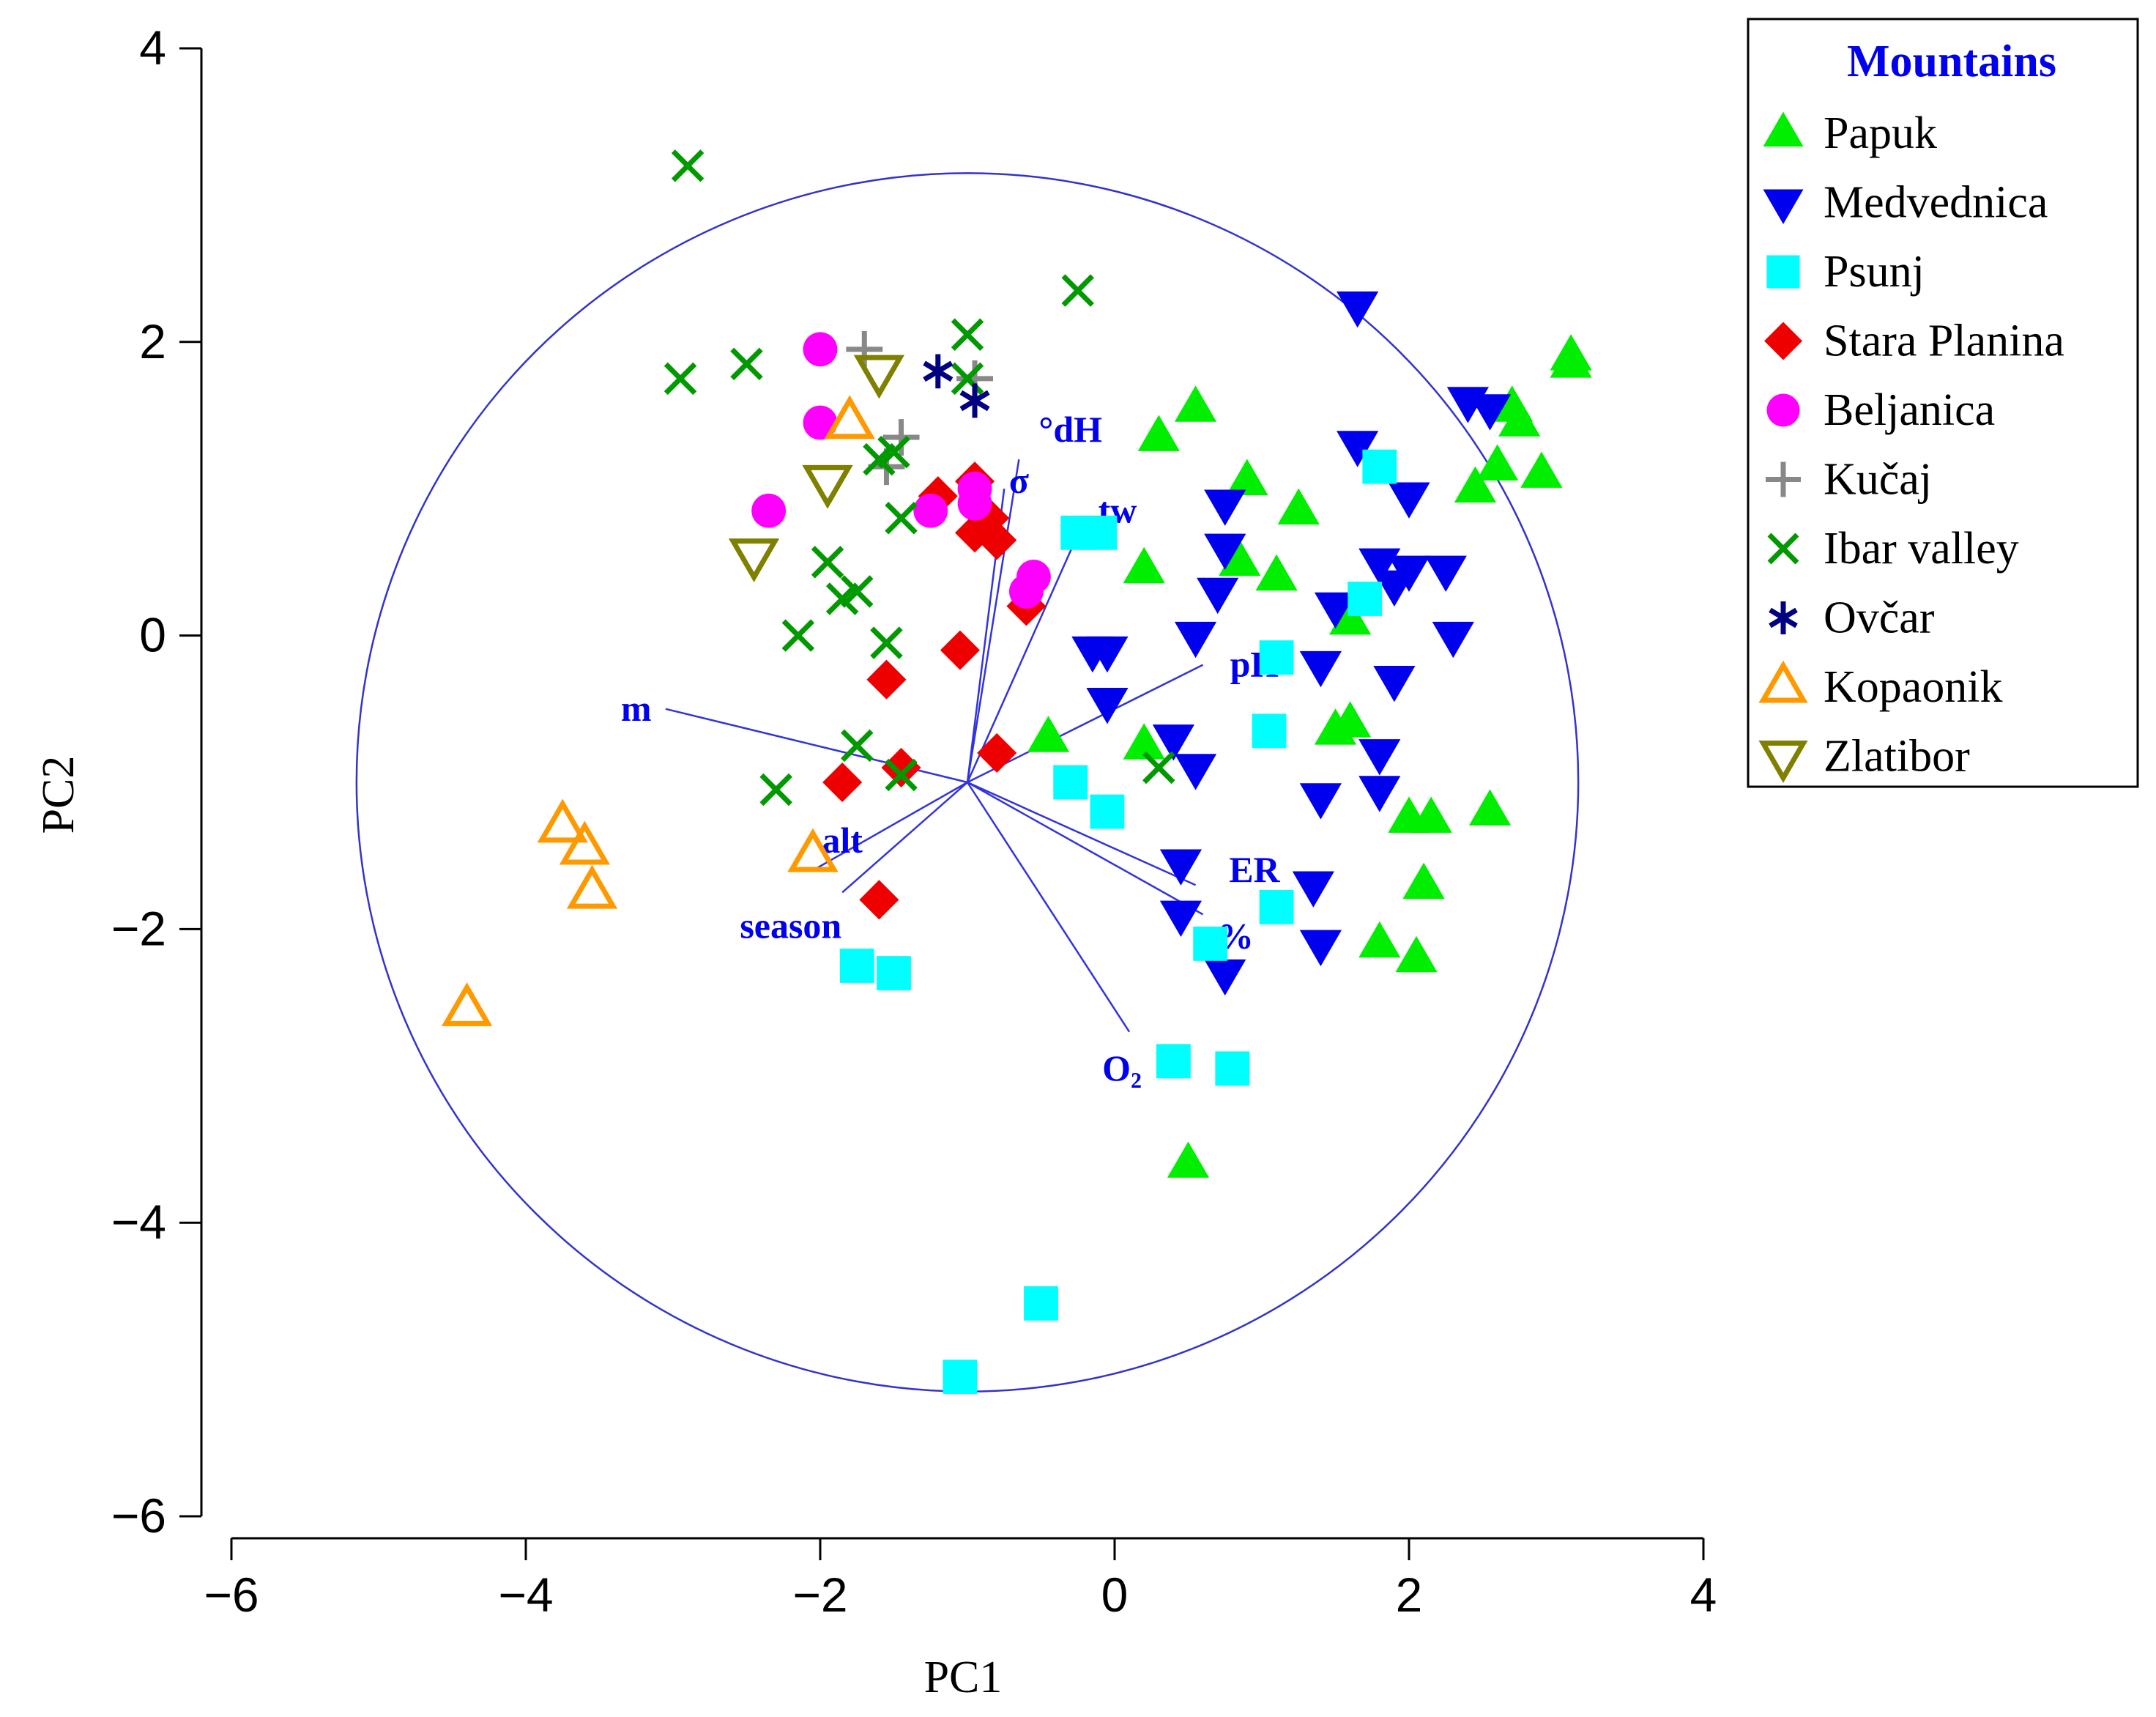 The width and height of the screenshot is (2156, 1717). I want to click on legend-frame, so click(1943, 403).